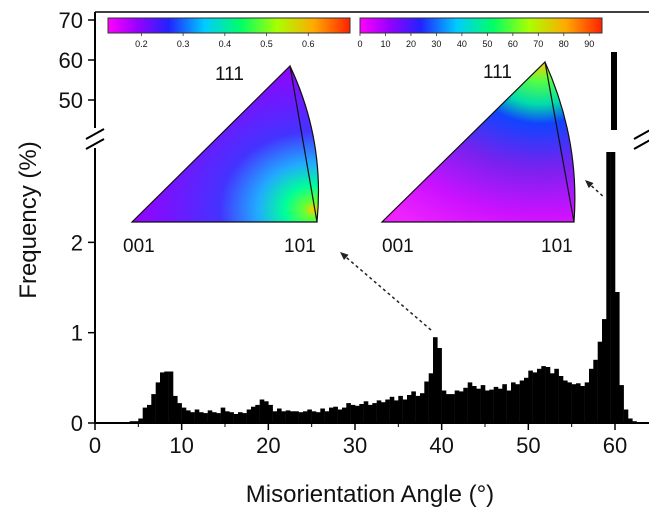 This screenshot has width=649, height=514. I want to click on y-tick-label: 60, so click(71, 60).